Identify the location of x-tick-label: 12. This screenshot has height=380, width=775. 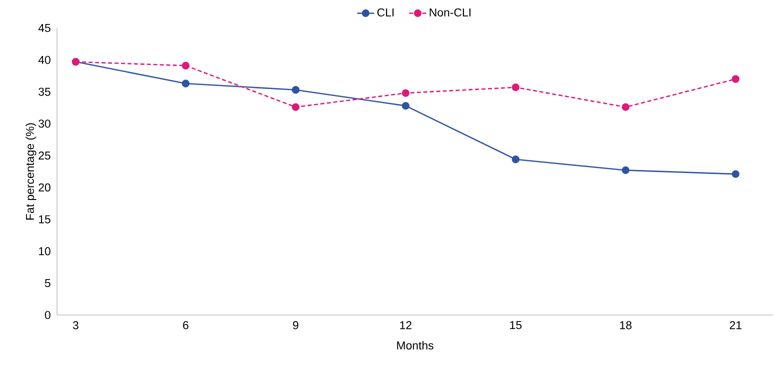
(406, 325).